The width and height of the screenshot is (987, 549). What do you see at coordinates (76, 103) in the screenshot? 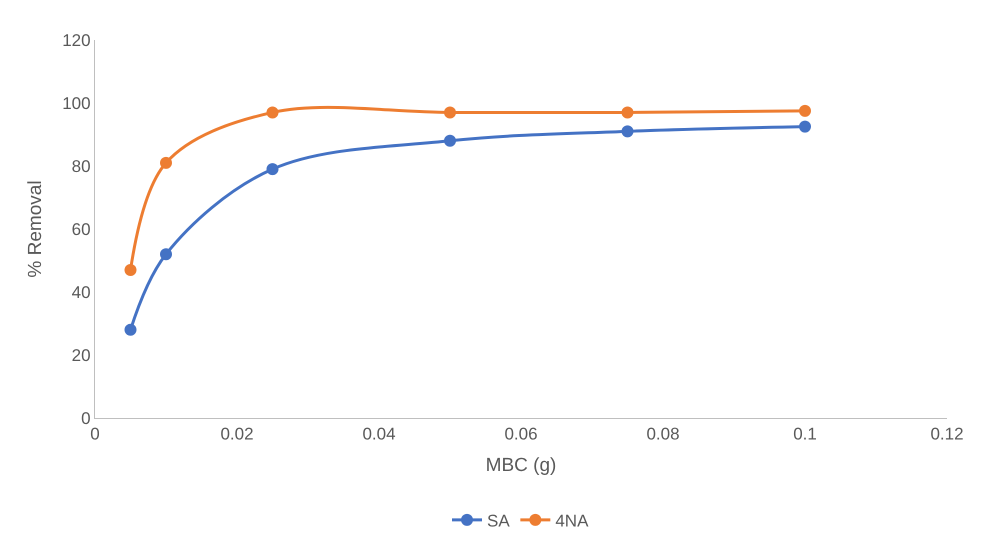
I see `y-tick-label: 100` at bounding box center [76, 103].